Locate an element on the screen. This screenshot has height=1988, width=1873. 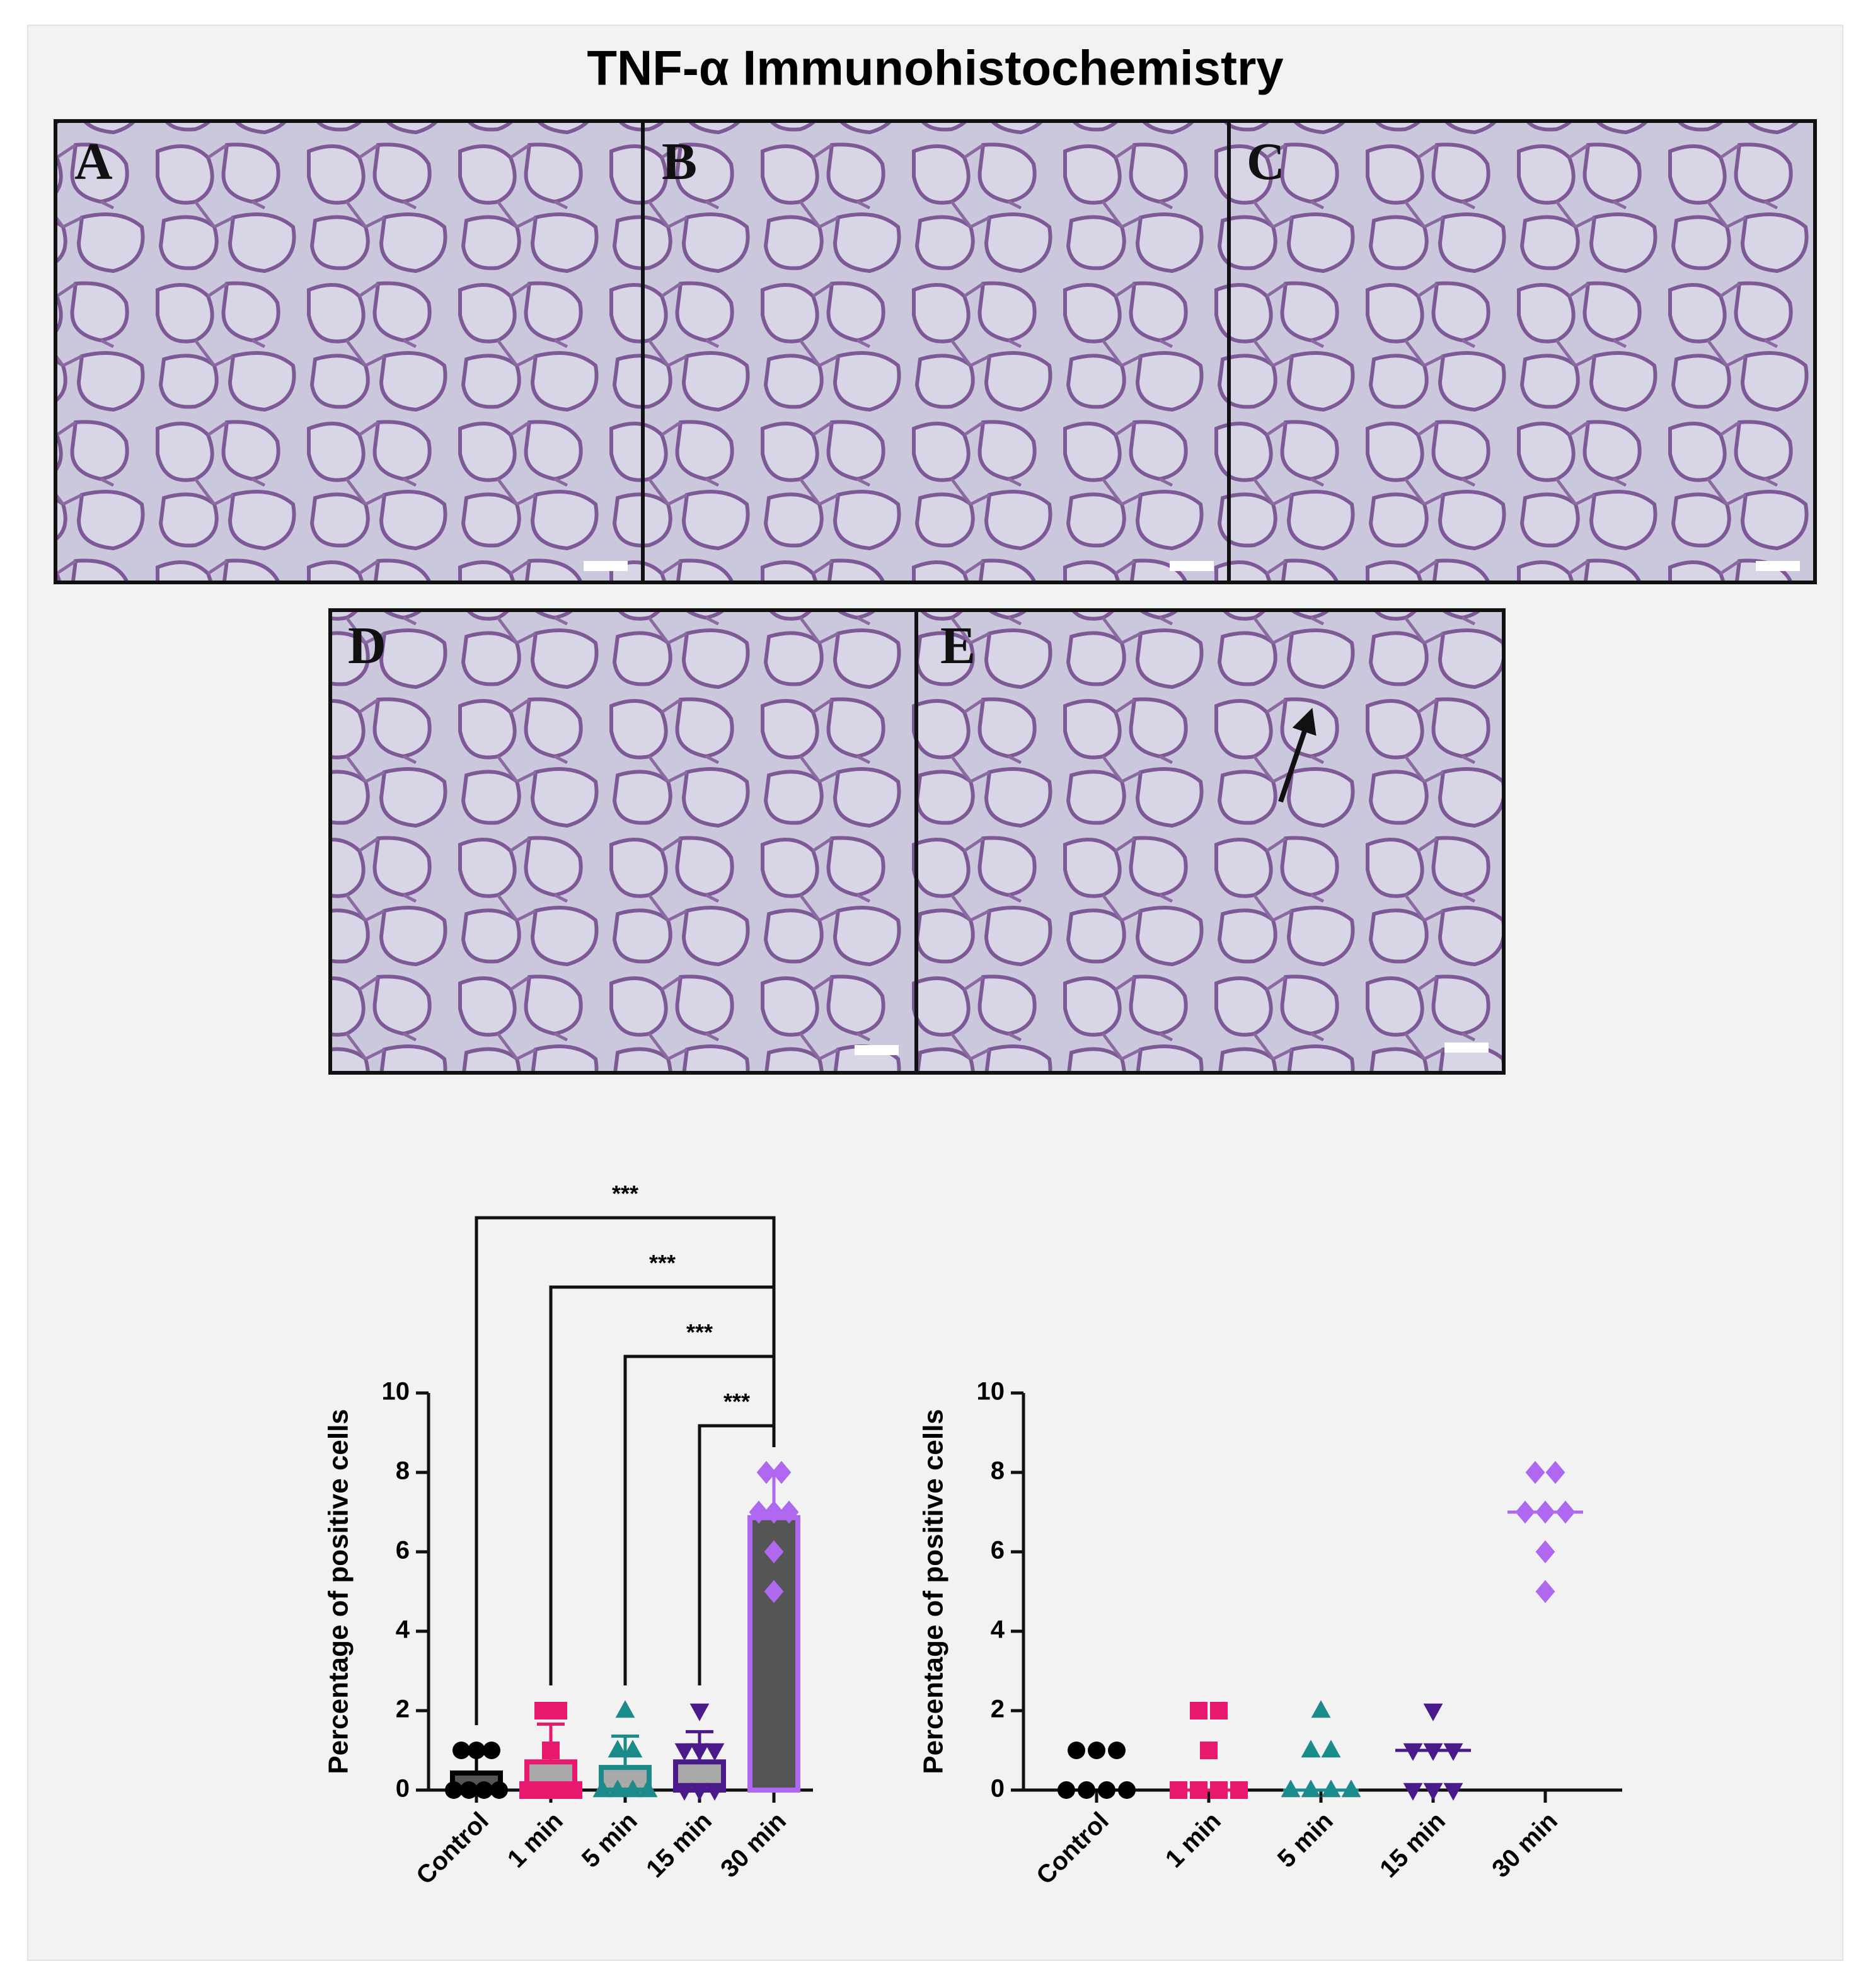
bar is located at coordinates (625, 1779).